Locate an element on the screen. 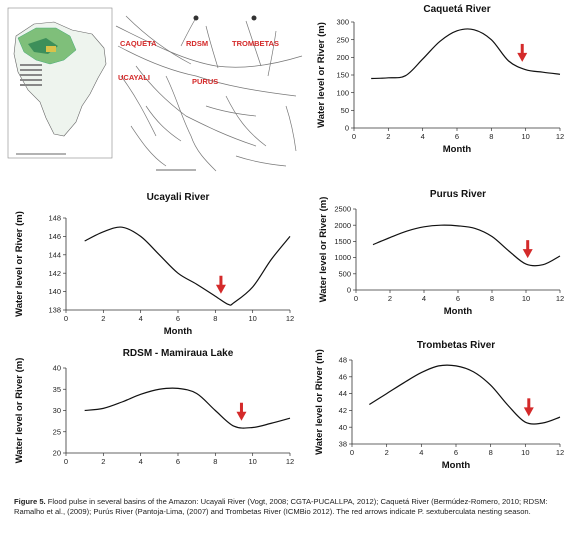 This screenshot has height=548, width=573. y-tick-label: 140 is located at coordinates (54, 291).